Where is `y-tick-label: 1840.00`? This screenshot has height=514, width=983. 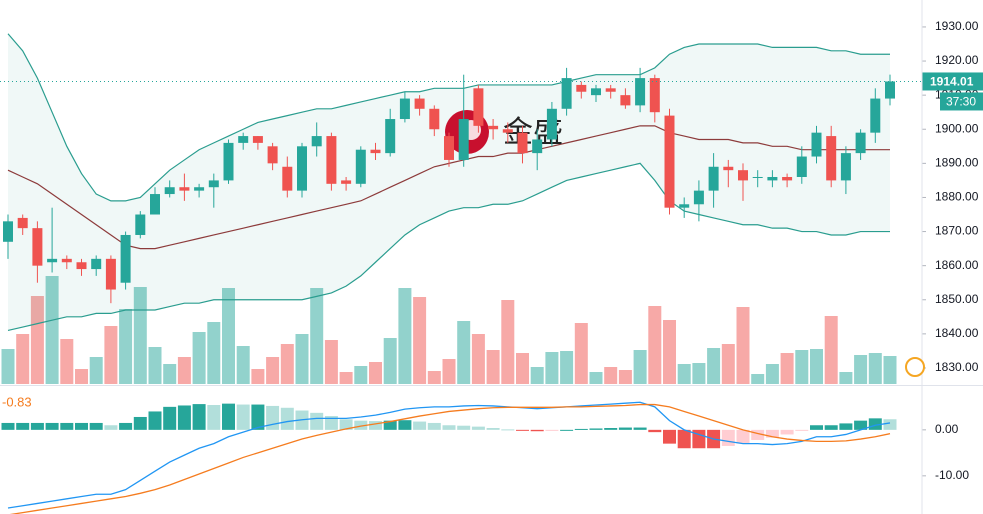 y-tick-label: 1840.00 is located at coordinates (957, 333).